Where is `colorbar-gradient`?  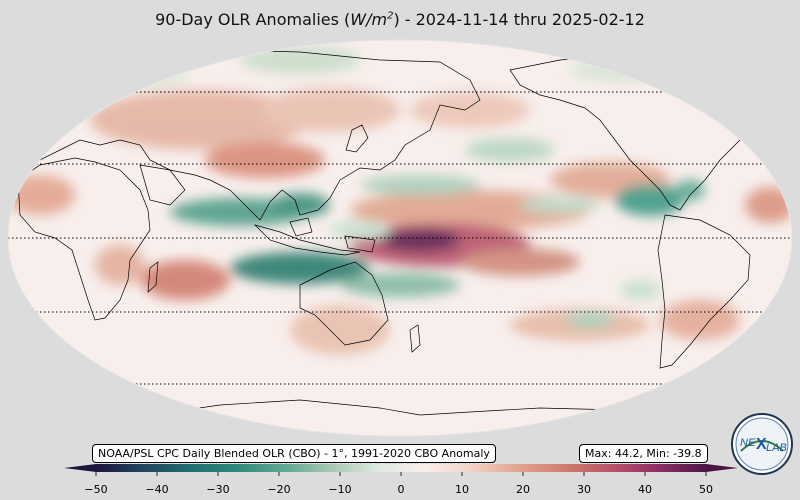
colorbar-gradient is located at coordinates (401, 468).